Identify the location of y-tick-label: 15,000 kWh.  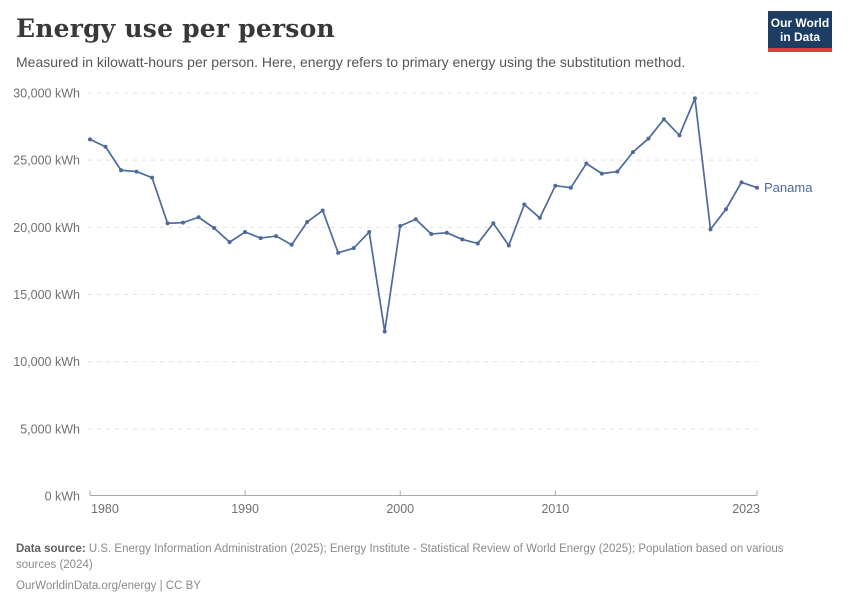
(46, 295).